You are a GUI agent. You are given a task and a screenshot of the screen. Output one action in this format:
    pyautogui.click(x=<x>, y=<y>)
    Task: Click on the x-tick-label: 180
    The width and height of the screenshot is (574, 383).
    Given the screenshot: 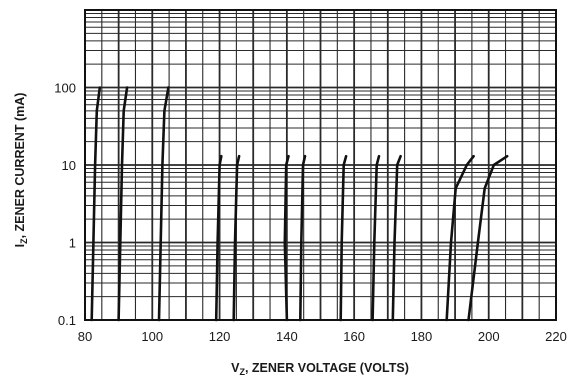 What is the action you would take?
    pyautogui.click(x=422, y=336)
    